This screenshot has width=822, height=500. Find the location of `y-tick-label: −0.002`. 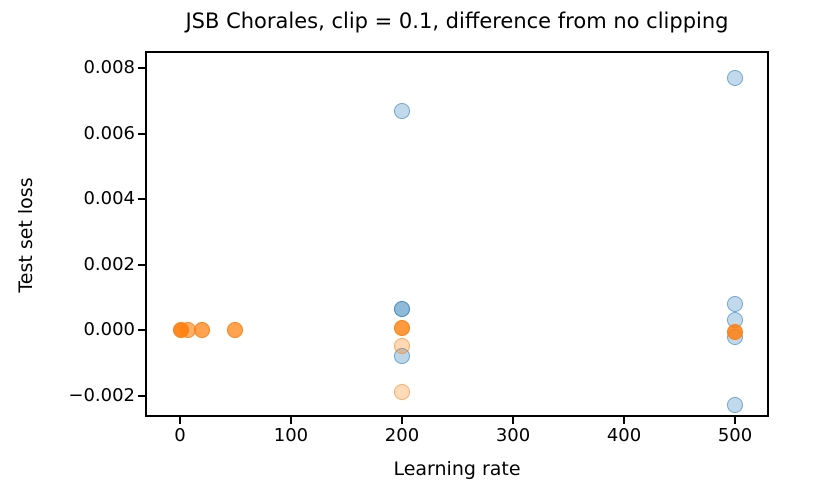

y-tick-label: −0.002 is located at coordinates (101, 395).